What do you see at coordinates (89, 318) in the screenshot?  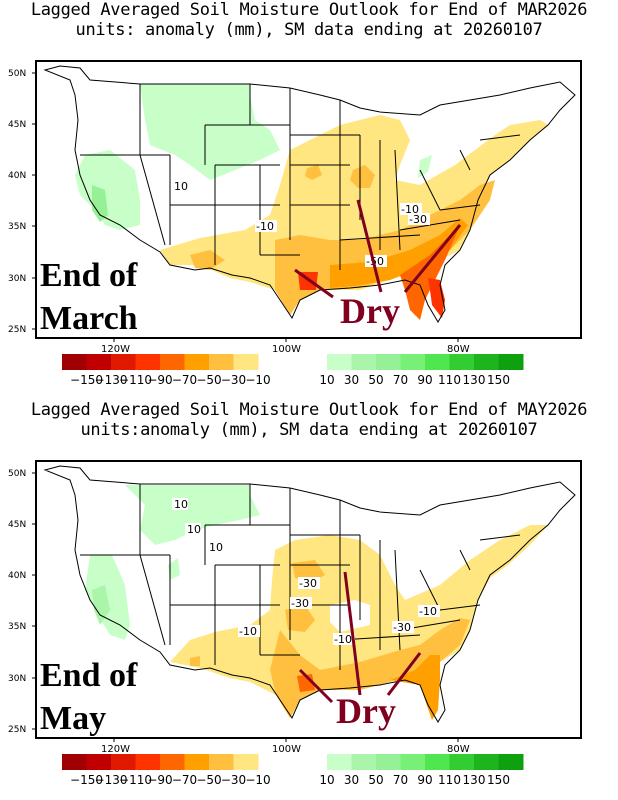 I see `overlay-line2: March` at bounding box center [89, 318].